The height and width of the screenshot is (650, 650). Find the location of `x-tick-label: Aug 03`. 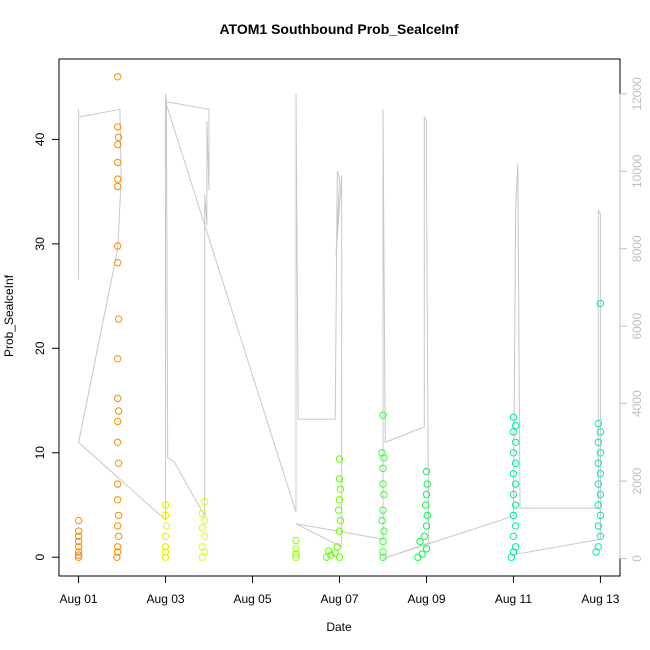

x-tick-label: Aug 03 is located at coordinates (166, 599).